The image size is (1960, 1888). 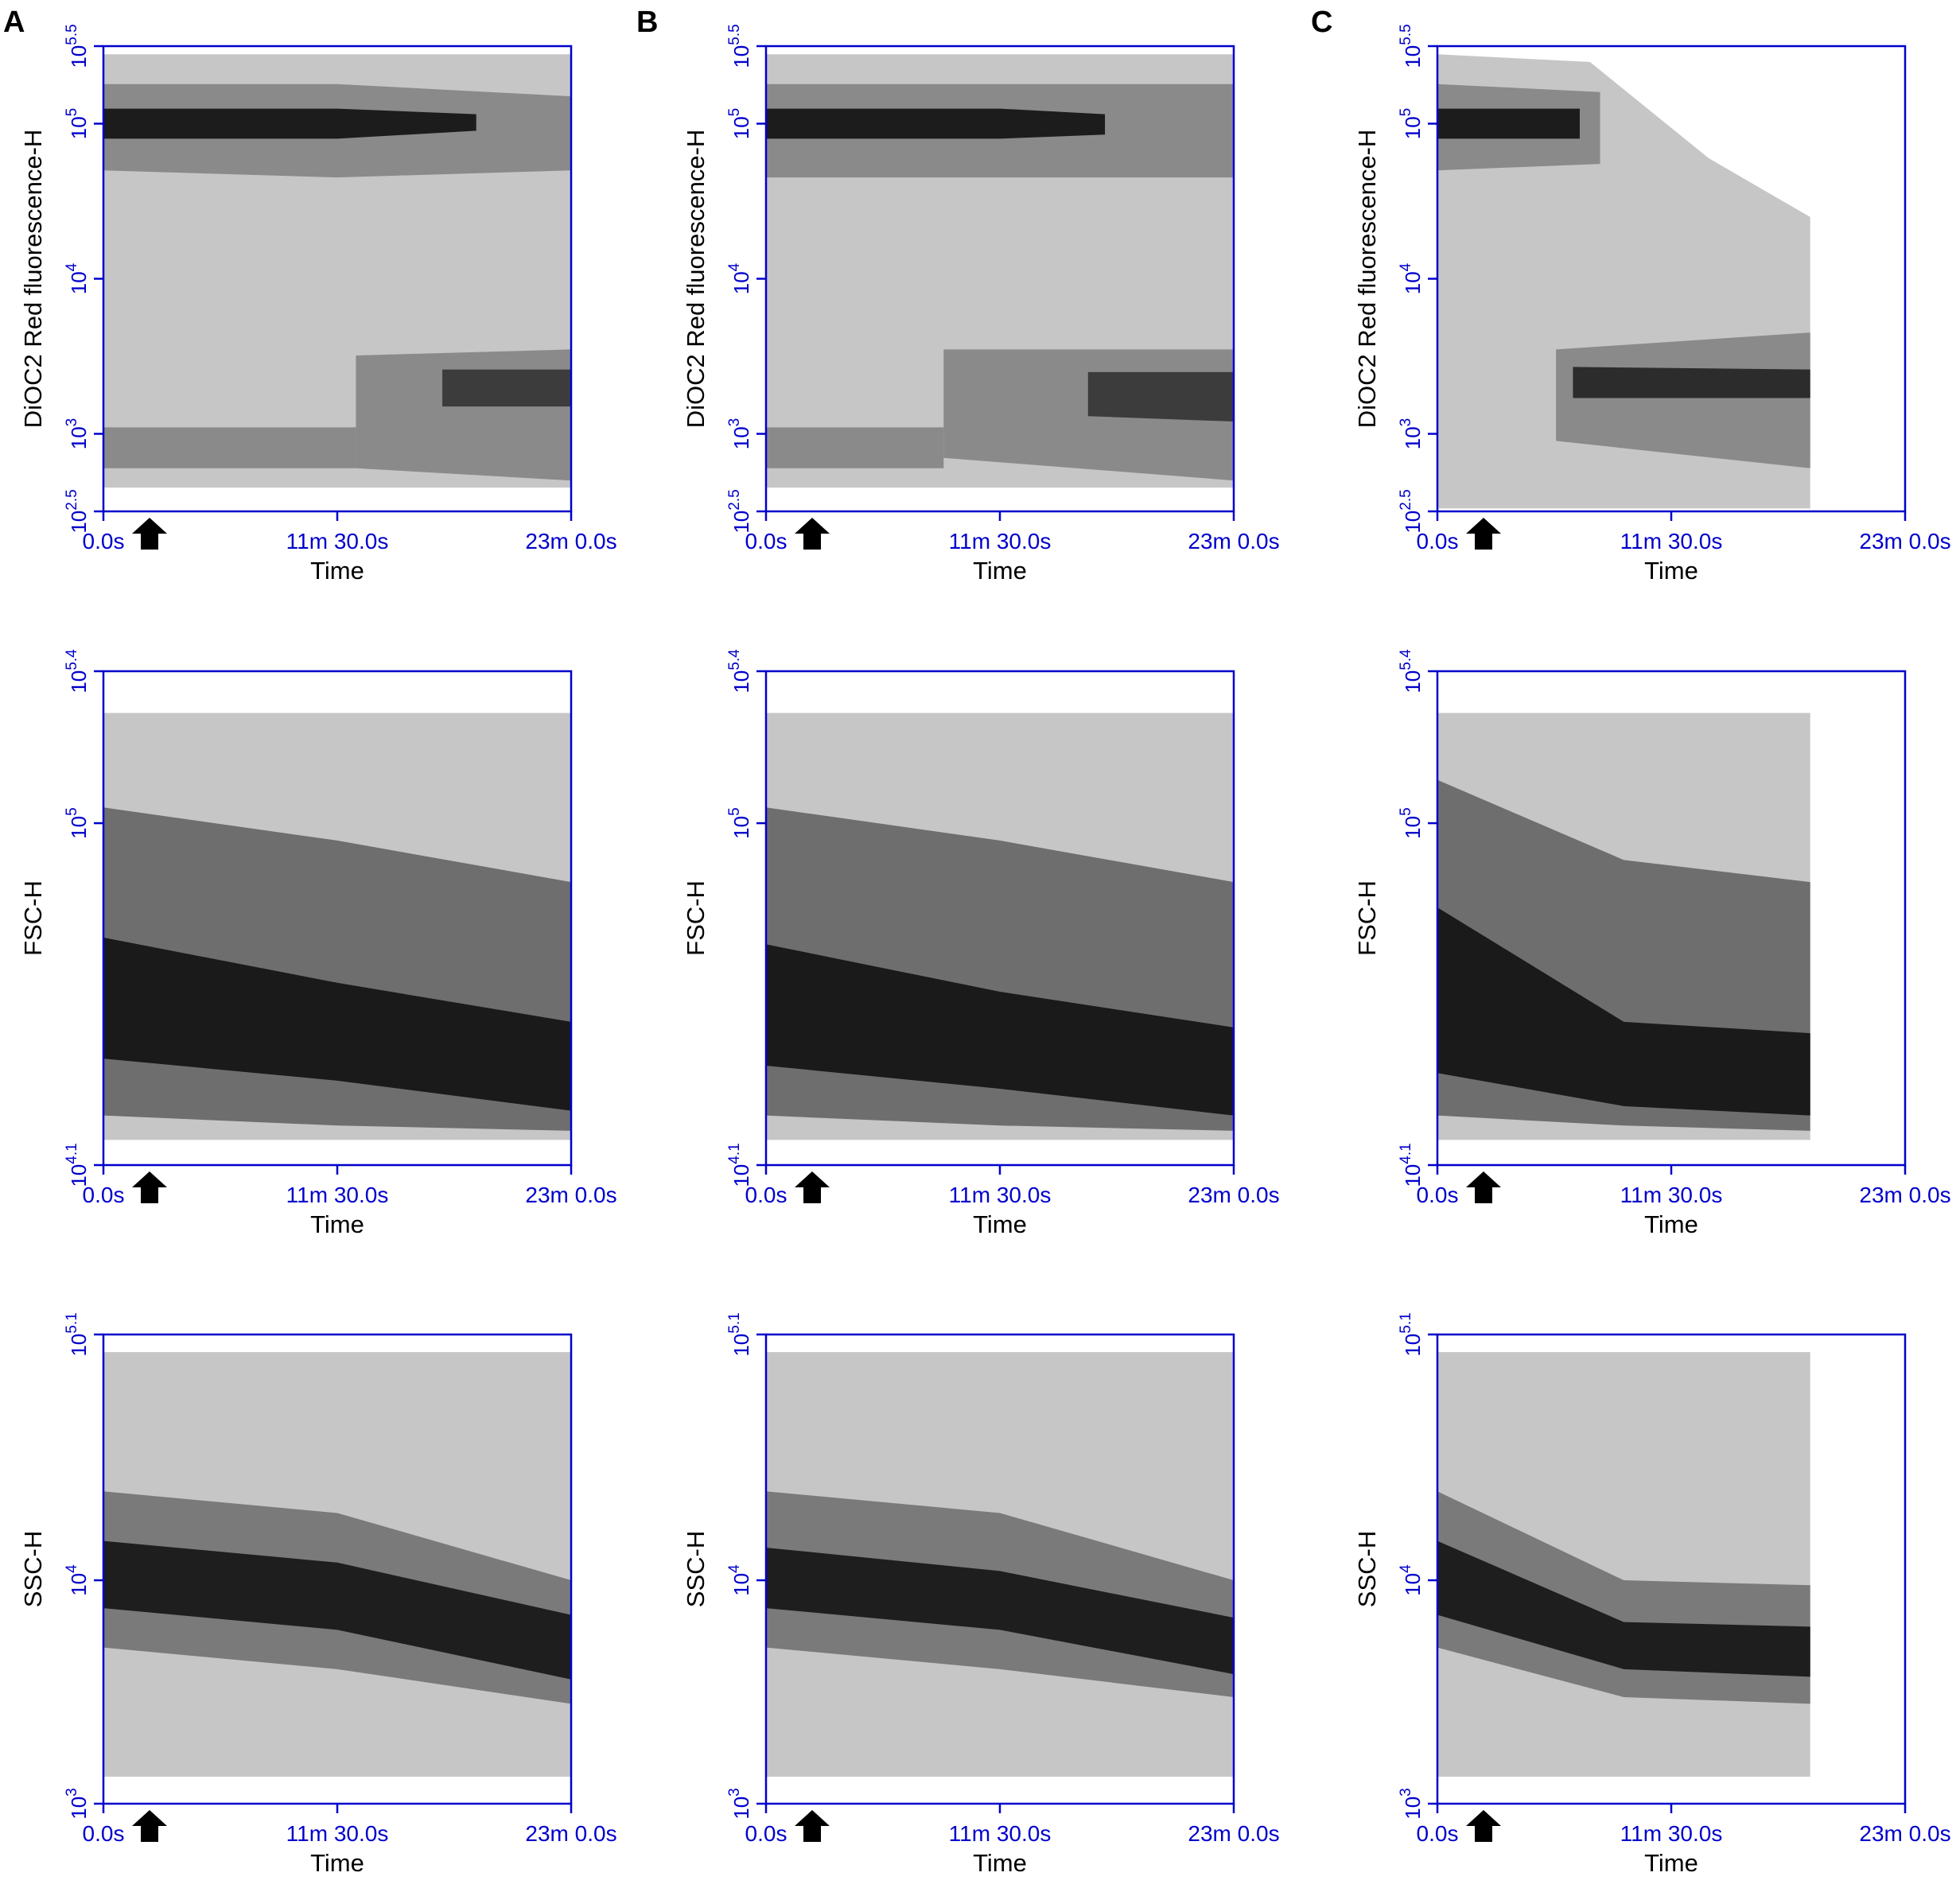 What do you see at coordinates (1411, 1165) in the screenshot?
I see `y-tick-label: 104.1` at bounding box center [1411, 1165].